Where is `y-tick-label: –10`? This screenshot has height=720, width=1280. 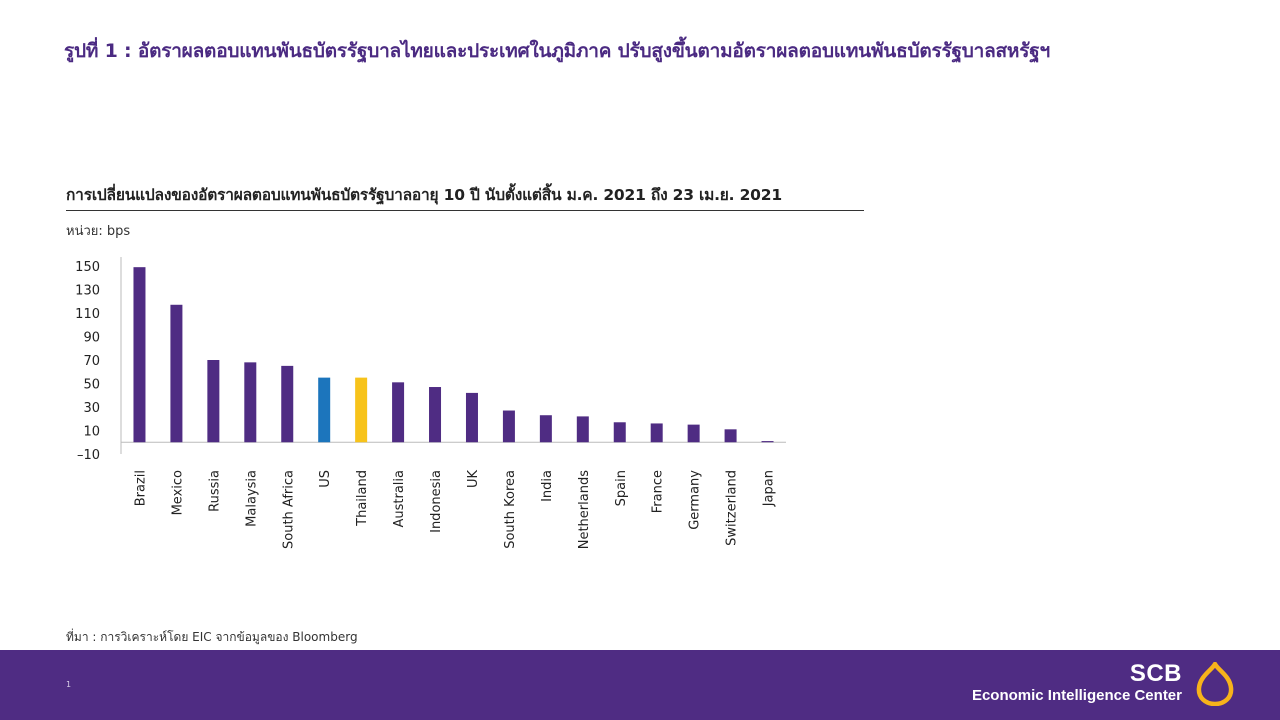 y-tick-label: –10 is located at coordinates (88, 455).